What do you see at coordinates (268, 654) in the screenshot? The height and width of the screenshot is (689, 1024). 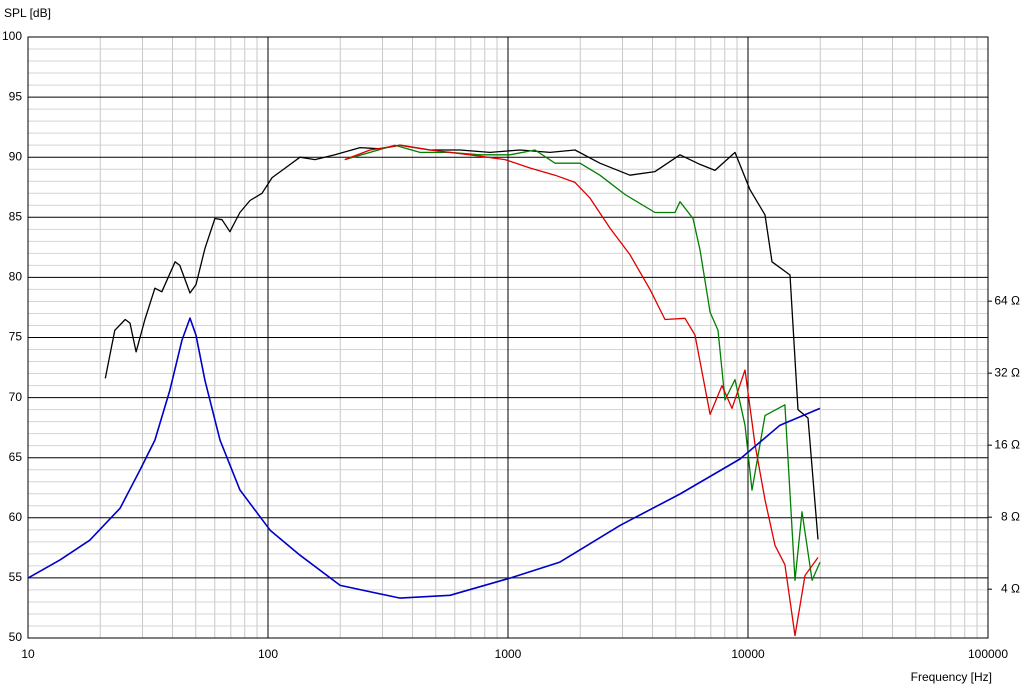 I see `x-tick-label: 100` at bounding box center [268, 654].